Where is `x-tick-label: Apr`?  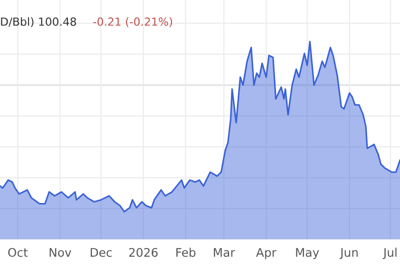
x-tick-label: Apr is located at coordinates (266, 254).